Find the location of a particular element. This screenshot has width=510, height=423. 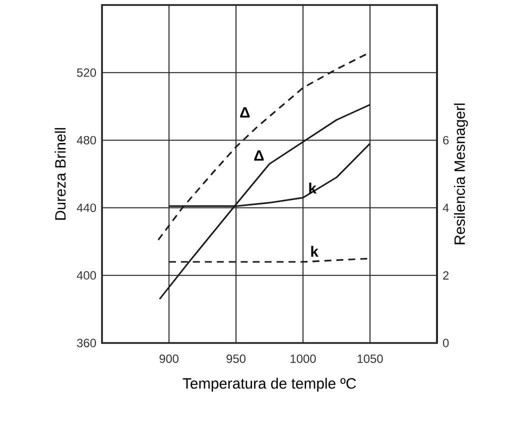

y2-tick-label: 0 is located at coordinates (445, 343).